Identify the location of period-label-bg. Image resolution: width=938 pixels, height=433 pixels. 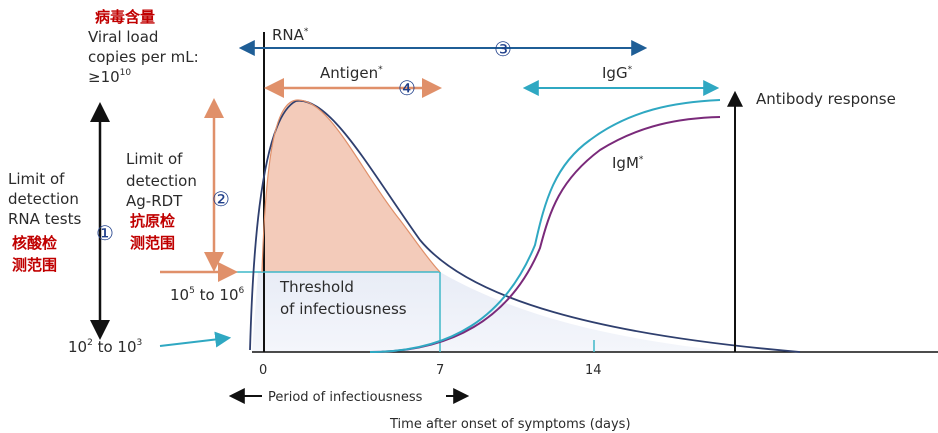
(354, 396).